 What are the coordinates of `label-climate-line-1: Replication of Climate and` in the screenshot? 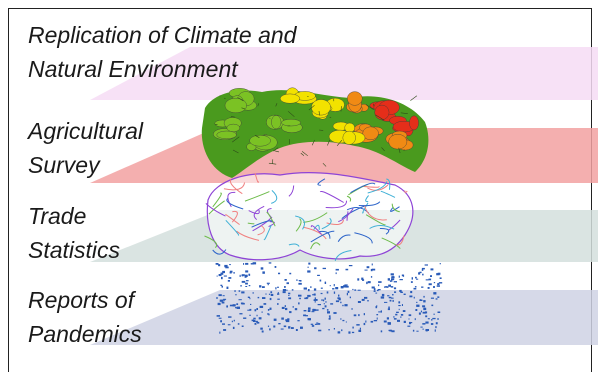 It's located at (162, 35).